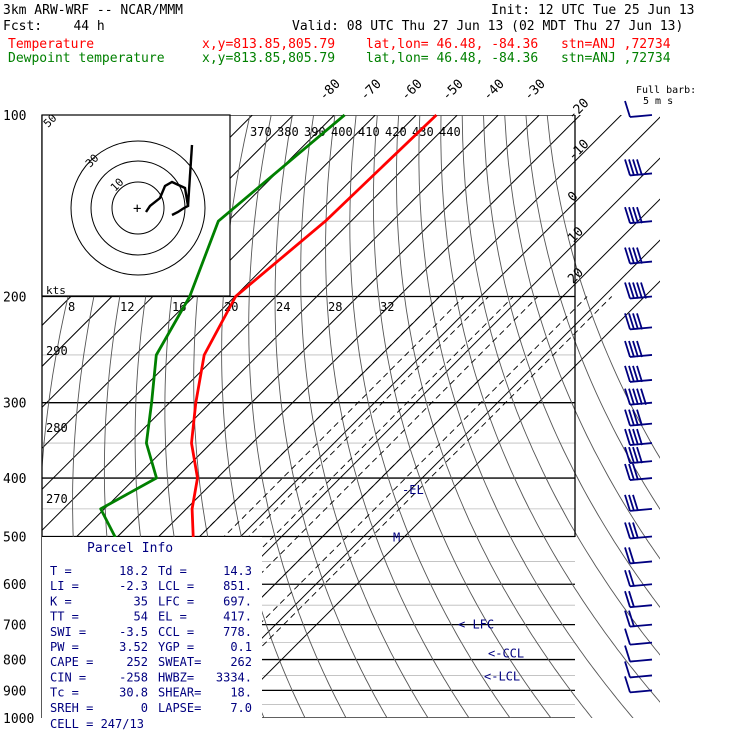 This screenshot has height=740, width=740. What do you see at coordinates (241, 708) in the screenshot?
I see `parcel-value-right: 7.0` at bounding box center [241, 708].